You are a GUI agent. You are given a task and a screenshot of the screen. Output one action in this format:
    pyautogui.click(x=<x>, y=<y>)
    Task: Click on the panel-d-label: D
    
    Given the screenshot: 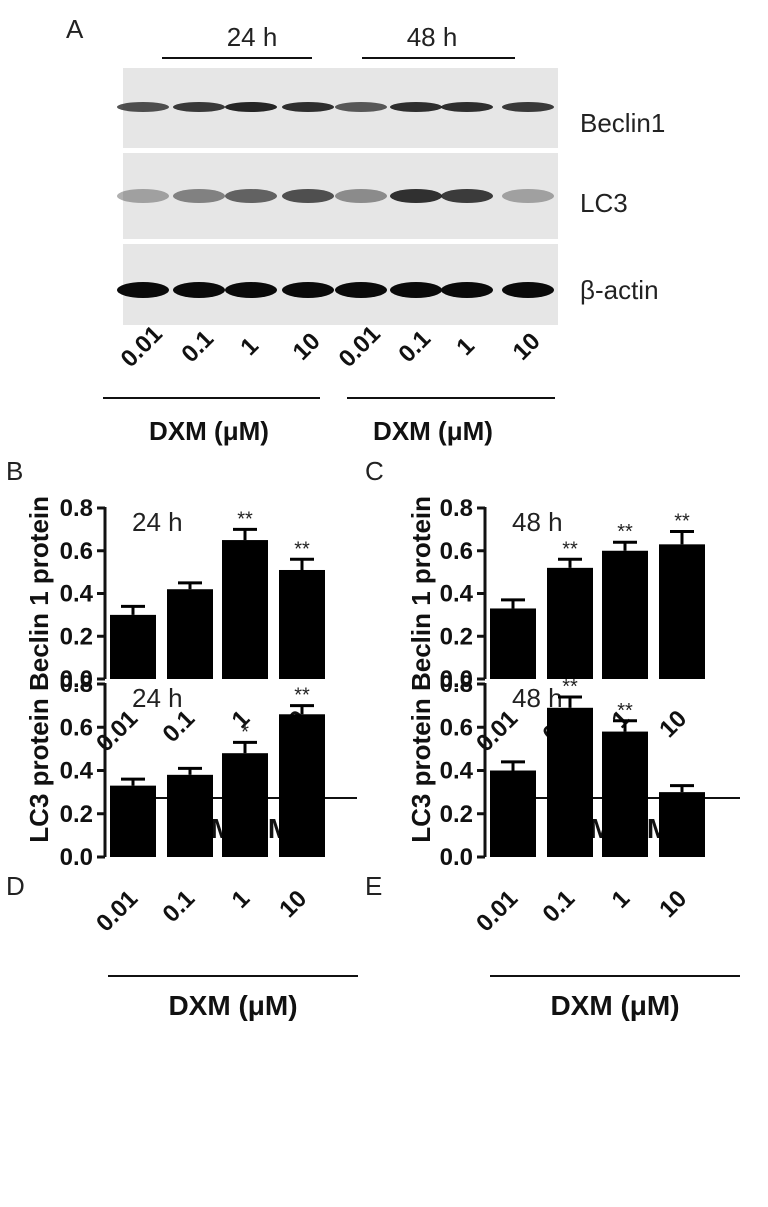 What is the action you would take?
    pyautogui.click(x=15, y=886)
    